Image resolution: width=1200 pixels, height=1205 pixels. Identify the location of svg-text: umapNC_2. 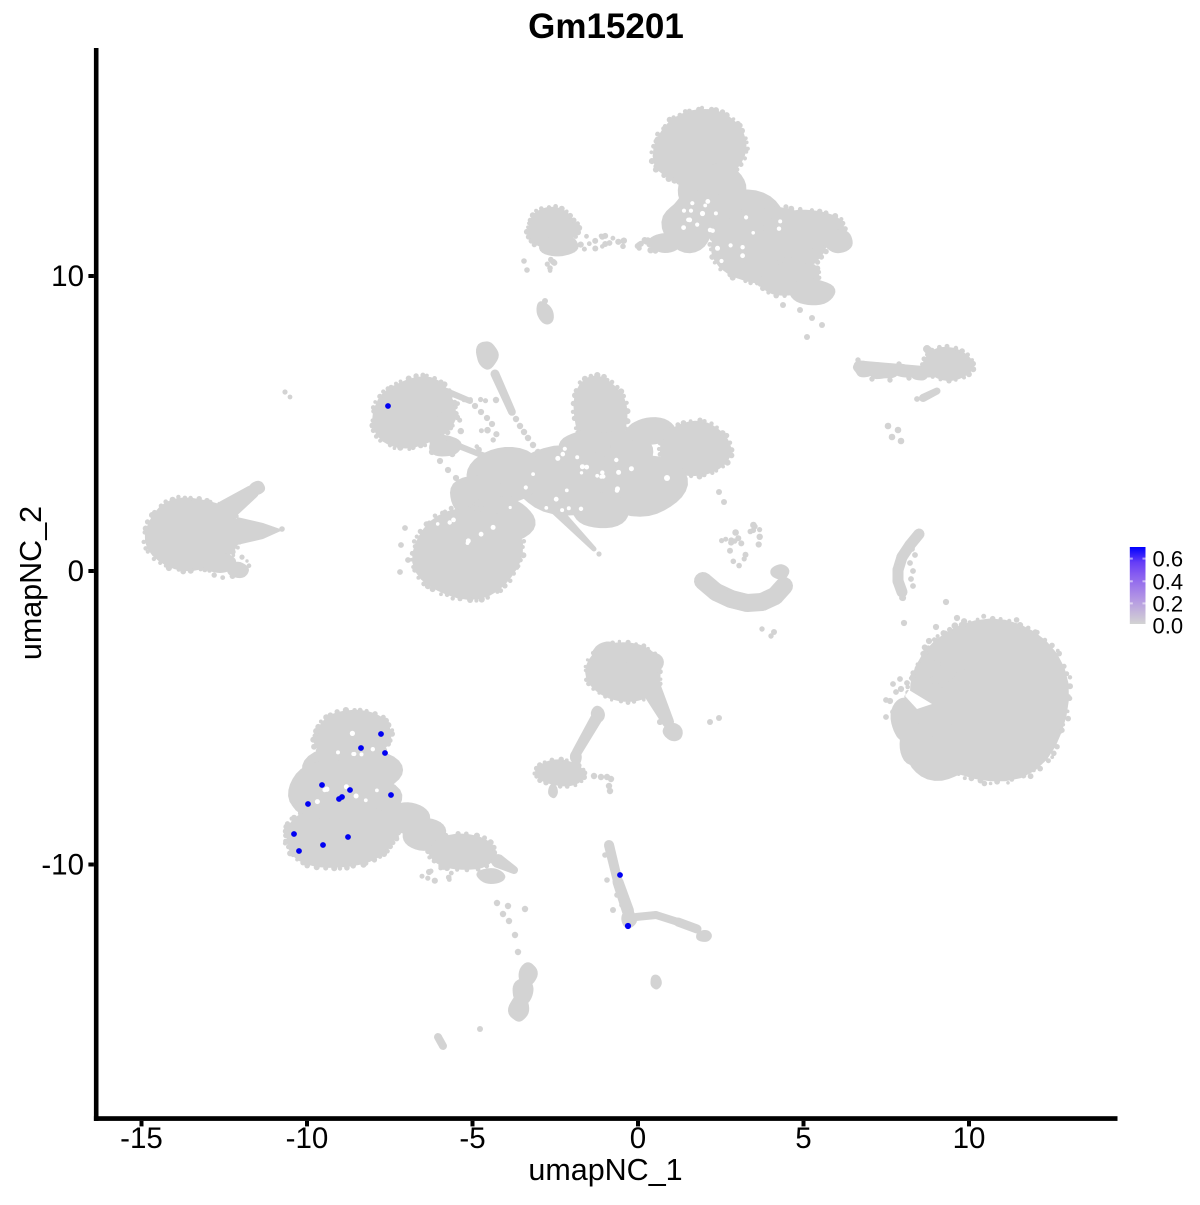
(31, 583).